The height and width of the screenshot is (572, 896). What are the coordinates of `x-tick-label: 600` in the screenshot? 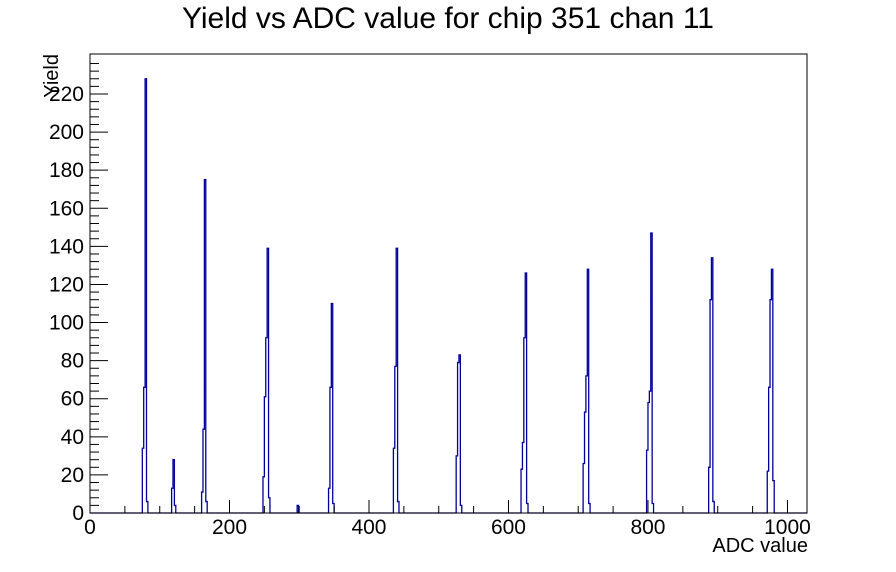 It's located at (508, 527).